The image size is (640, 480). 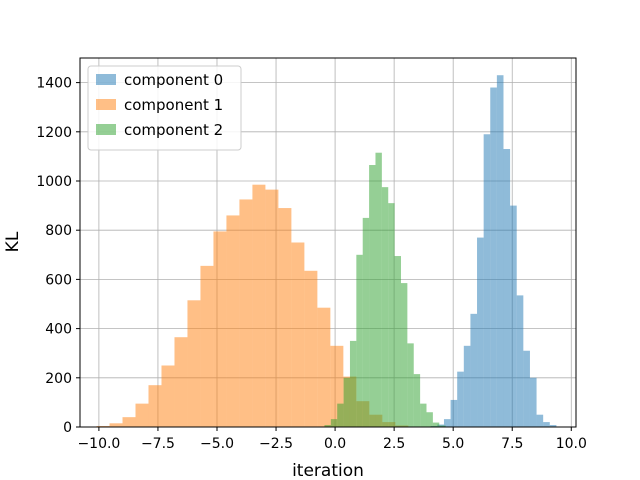 I want to click on y-tick-label: 200, so click(x=58, y=379).